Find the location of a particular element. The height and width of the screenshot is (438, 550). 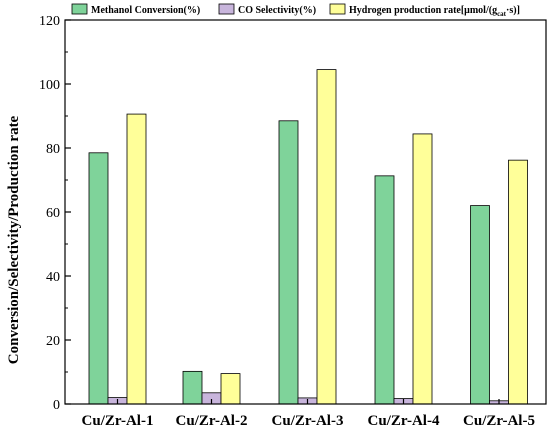

y-tick-label-60: 60 is located at coordinates (53, 213).